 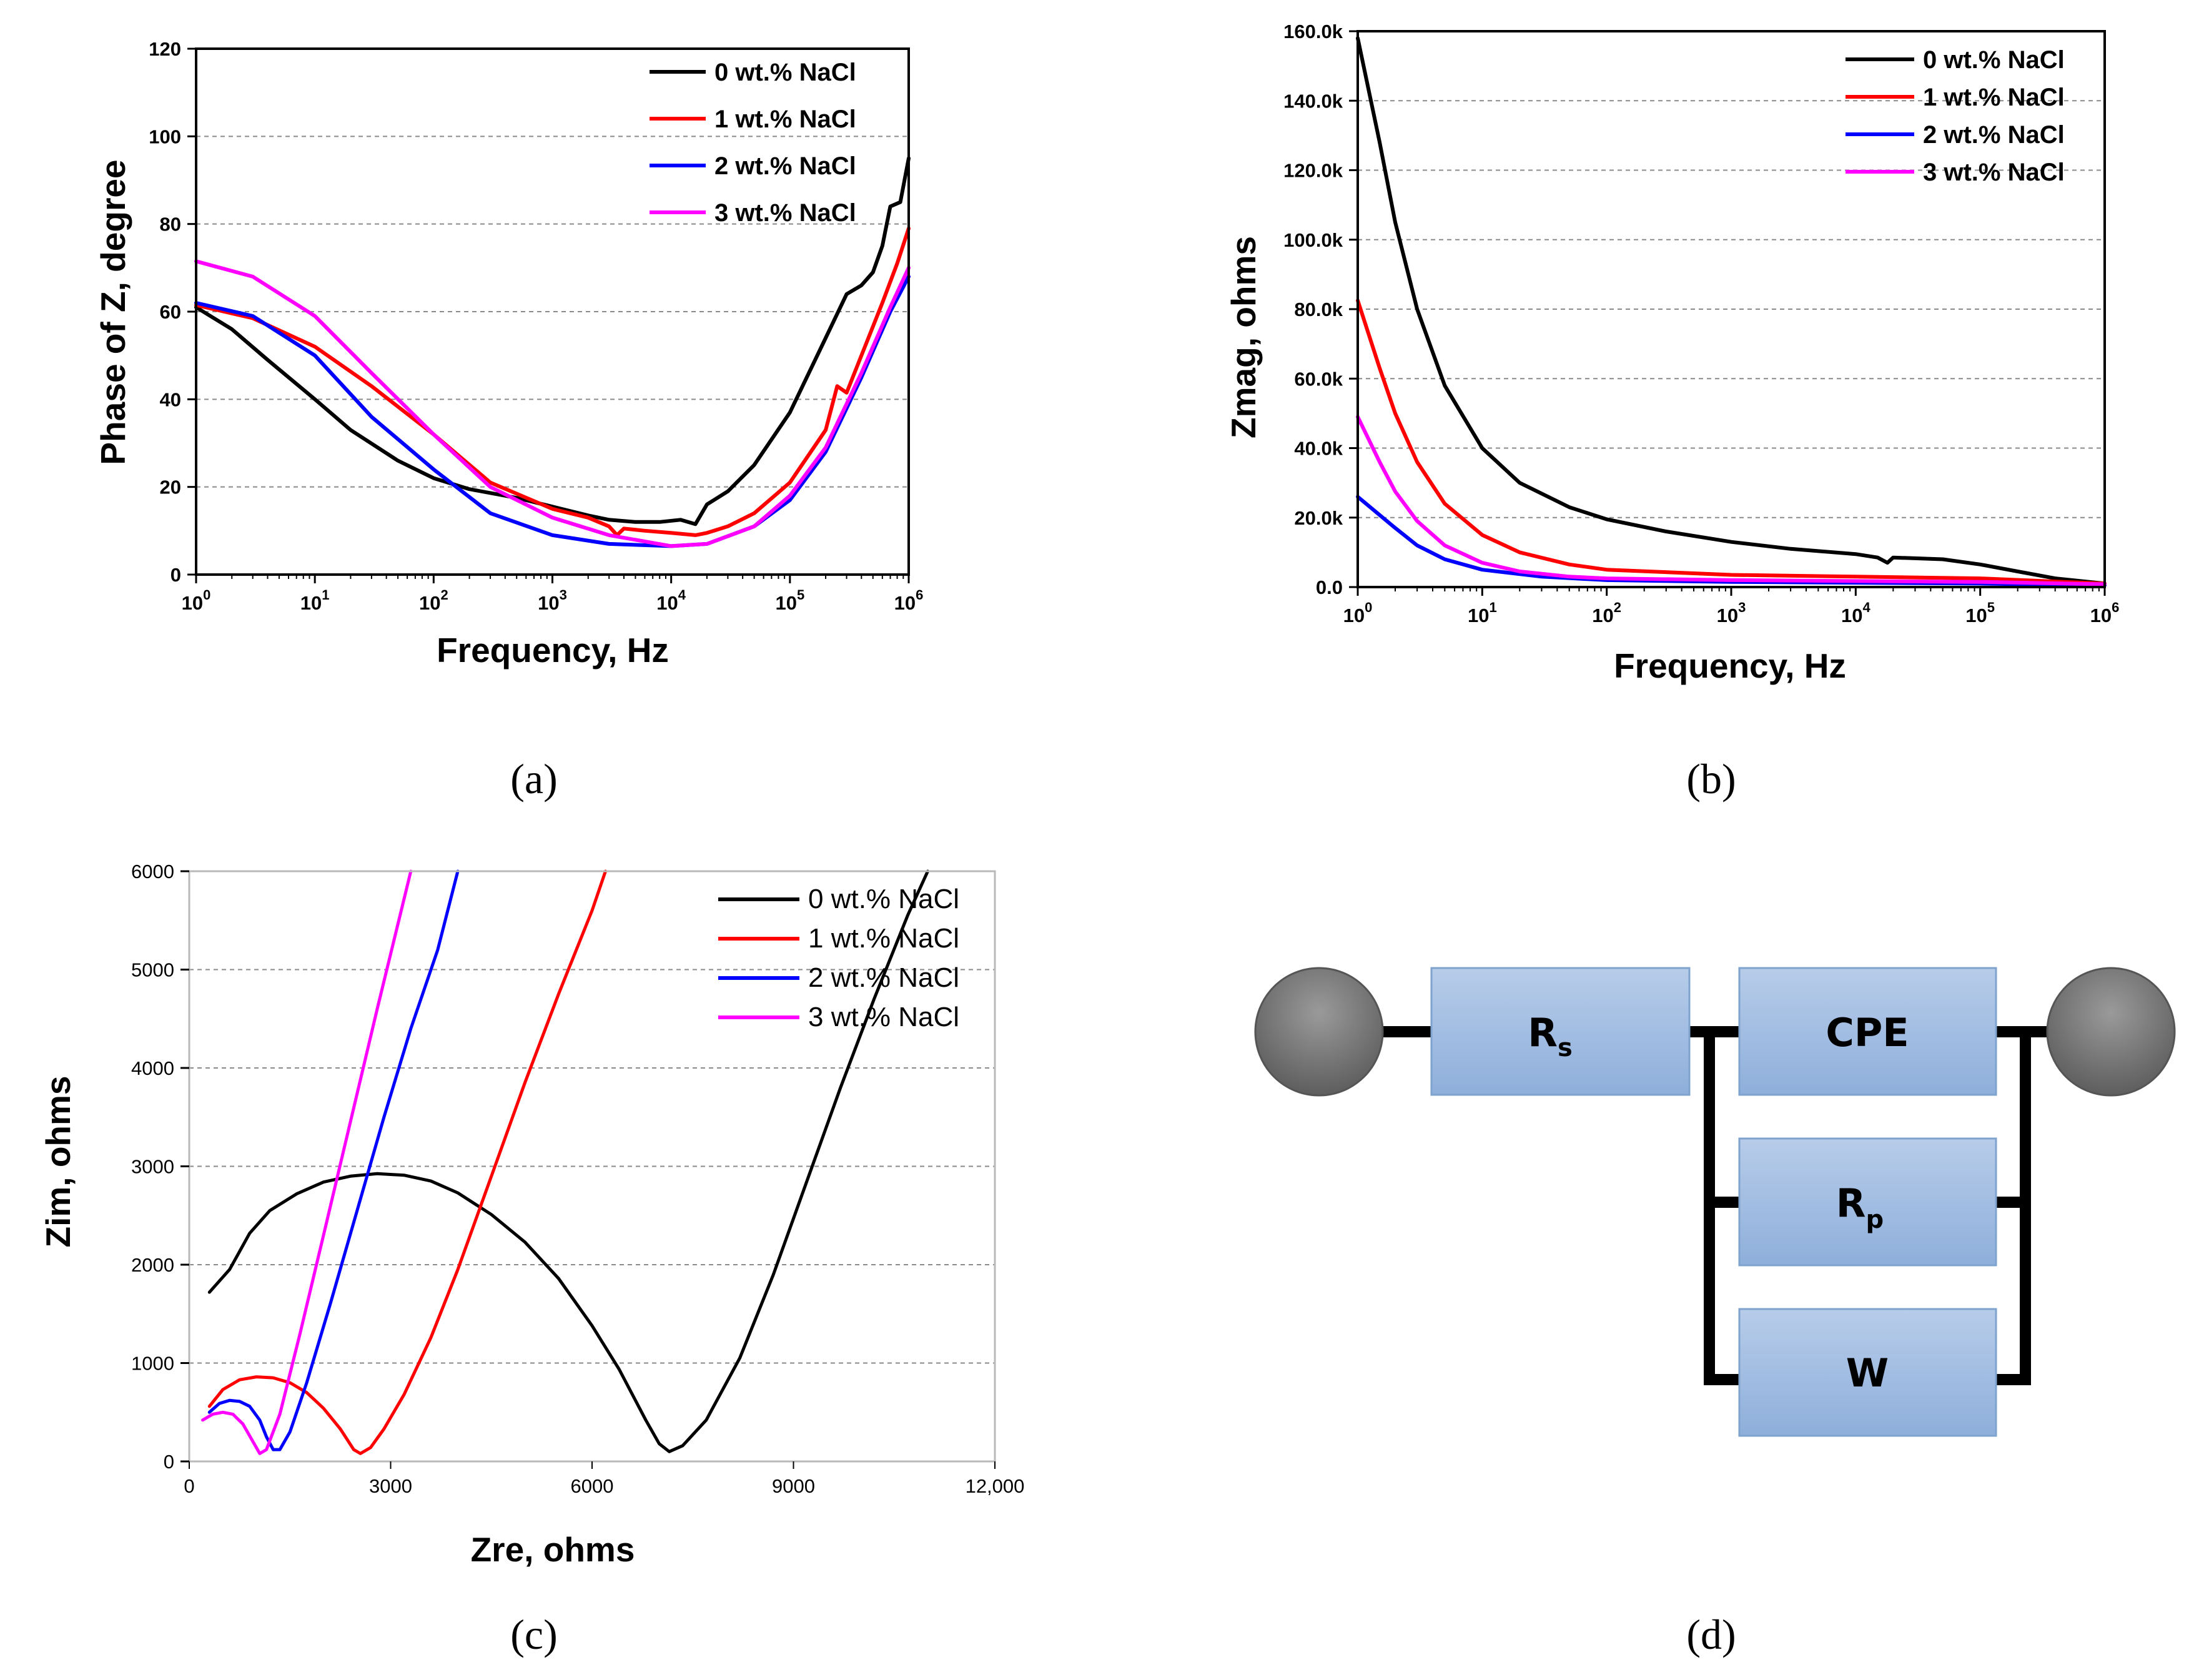 I want to click on panel-a-ylabel: Phase of Z, degree, so click(x=113, y=312).